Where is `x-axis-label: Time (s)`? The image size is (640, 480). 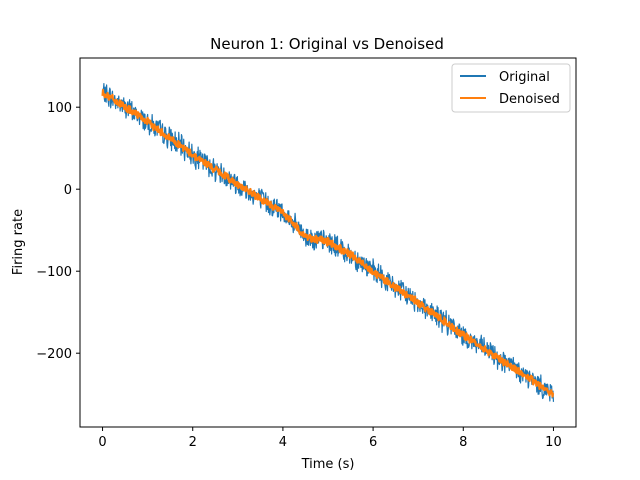 x-axis-label: Time (s) is located at coordinates (328, 464).